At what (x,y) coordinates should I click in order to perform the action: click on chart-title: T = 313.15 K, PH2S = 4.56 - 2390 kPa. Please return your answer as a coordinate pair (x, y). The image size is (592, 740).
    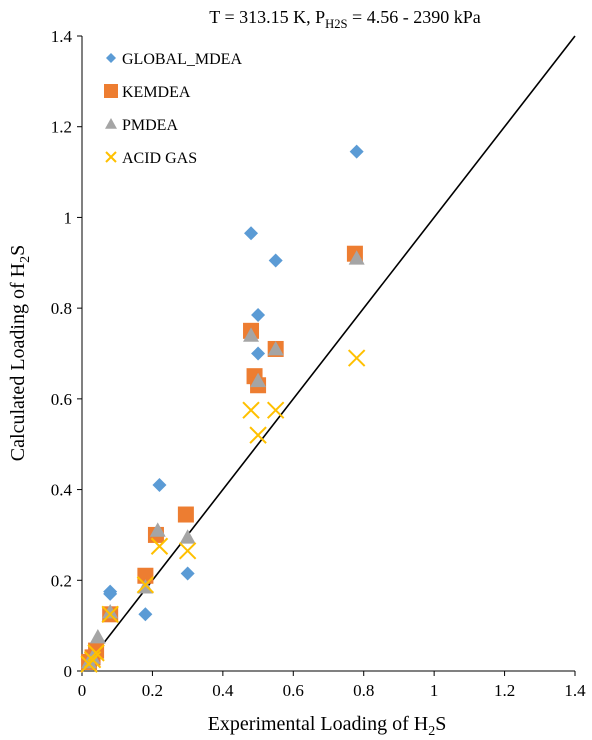
    Looking at the image, I should click on (344, 19).